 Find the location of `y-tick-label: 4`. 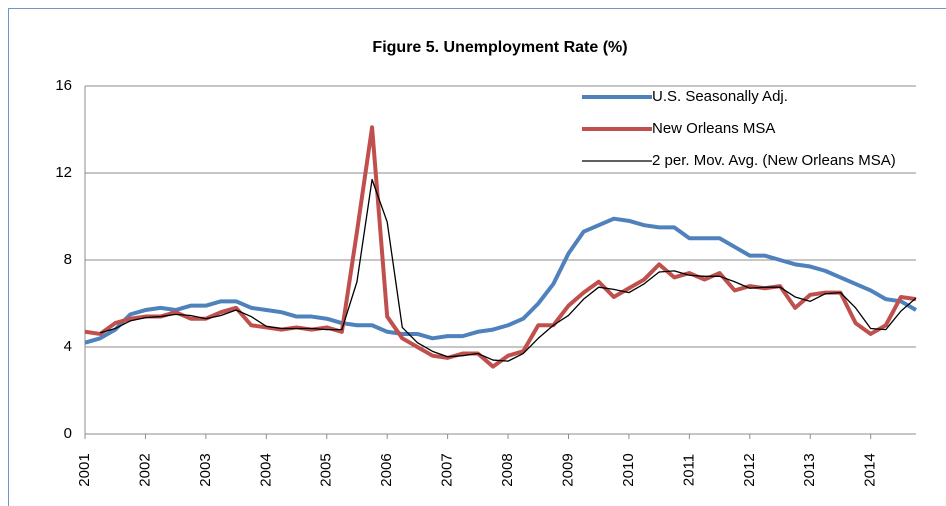

y-tick-label: 4 is located at coordinates (68, 346).